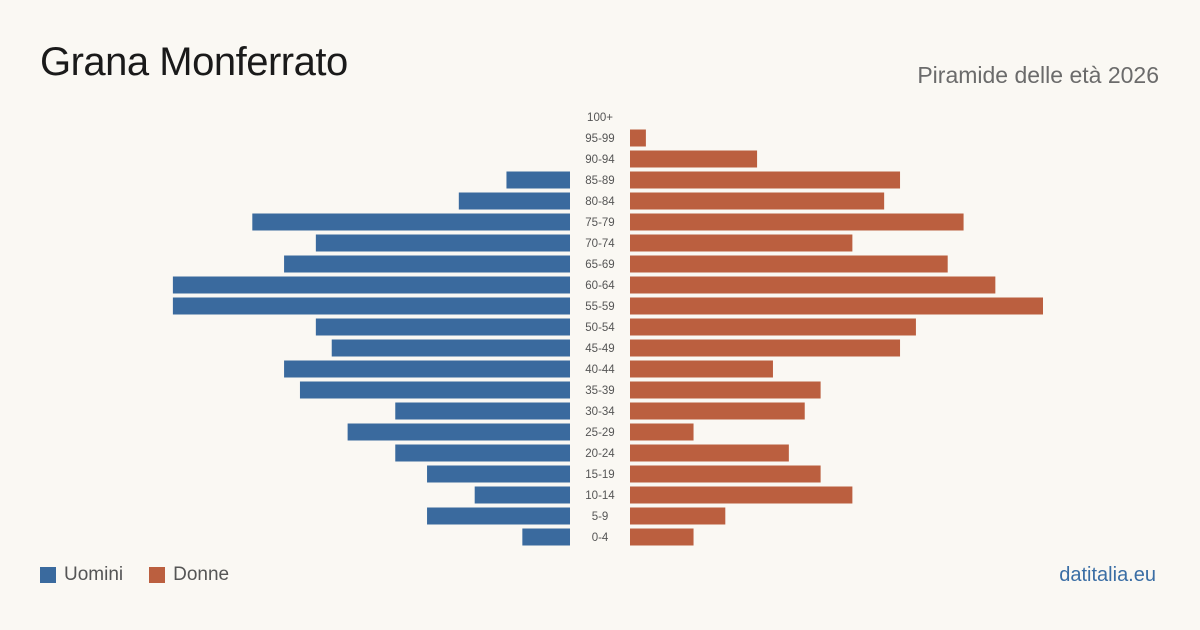 This screenshot has width=1200, height=630. I want to click on age-label-55-59: 55-59, so click(599, 307).